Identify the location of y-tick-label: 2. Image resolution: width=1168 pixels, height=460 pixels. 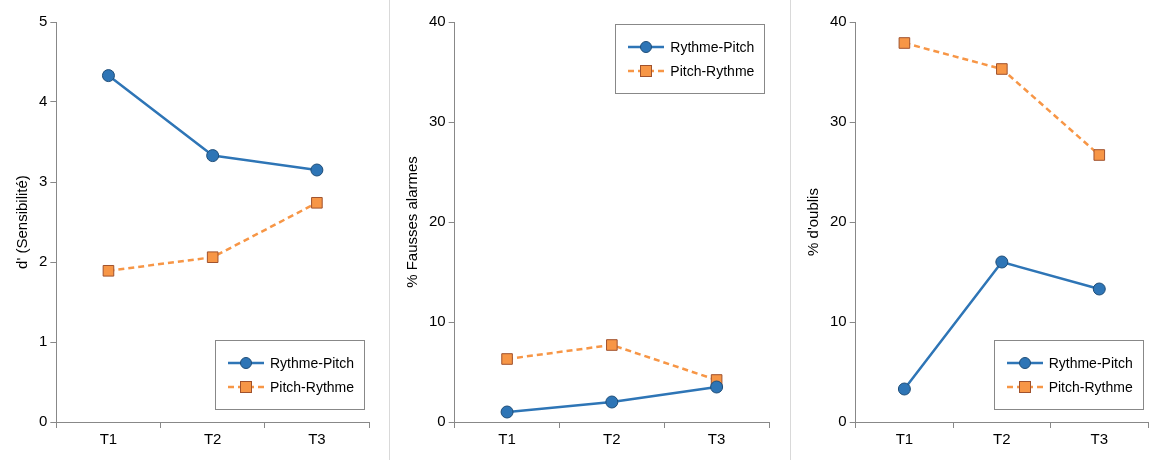
(43, 261).